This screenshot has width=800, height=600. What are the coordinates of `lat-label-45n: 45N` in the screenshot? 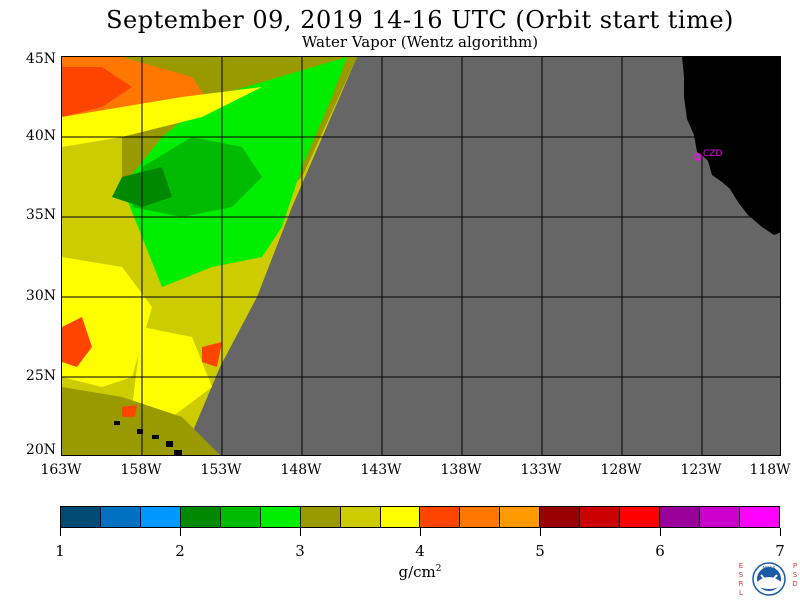 It's located at (40, 59).